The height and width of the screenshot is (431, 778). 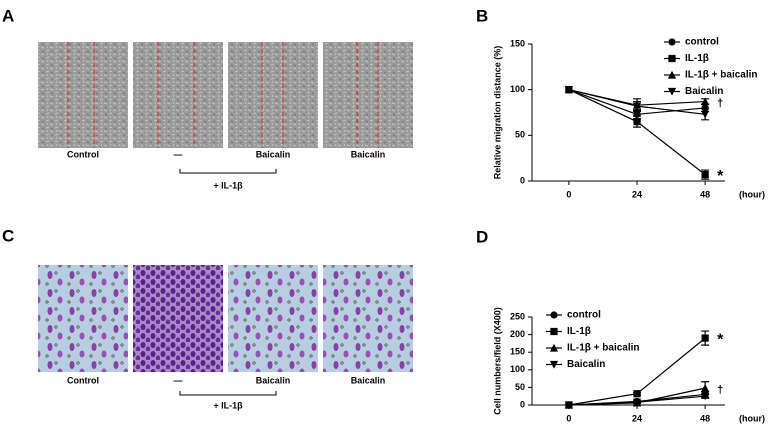 I want to click on y-tick-label: 250, so click(x=517, y=316).